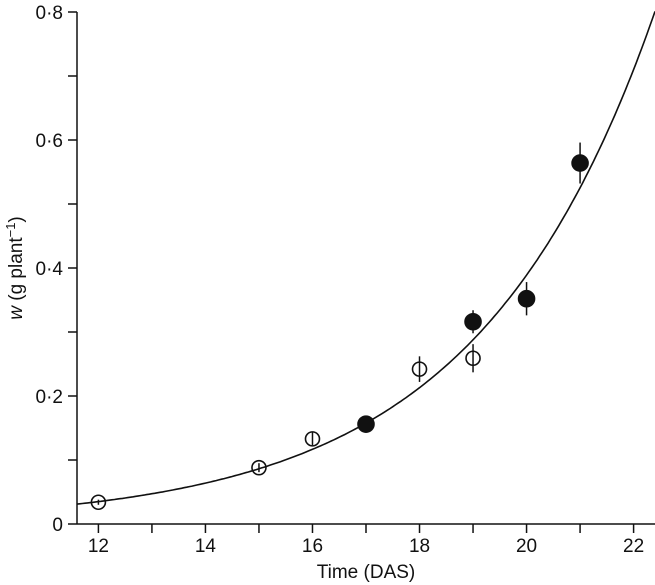  What do you see at coordinates (633, 546) in the screenshot?
I see `x-tick-label: 22` at bounding box center [633, 546].